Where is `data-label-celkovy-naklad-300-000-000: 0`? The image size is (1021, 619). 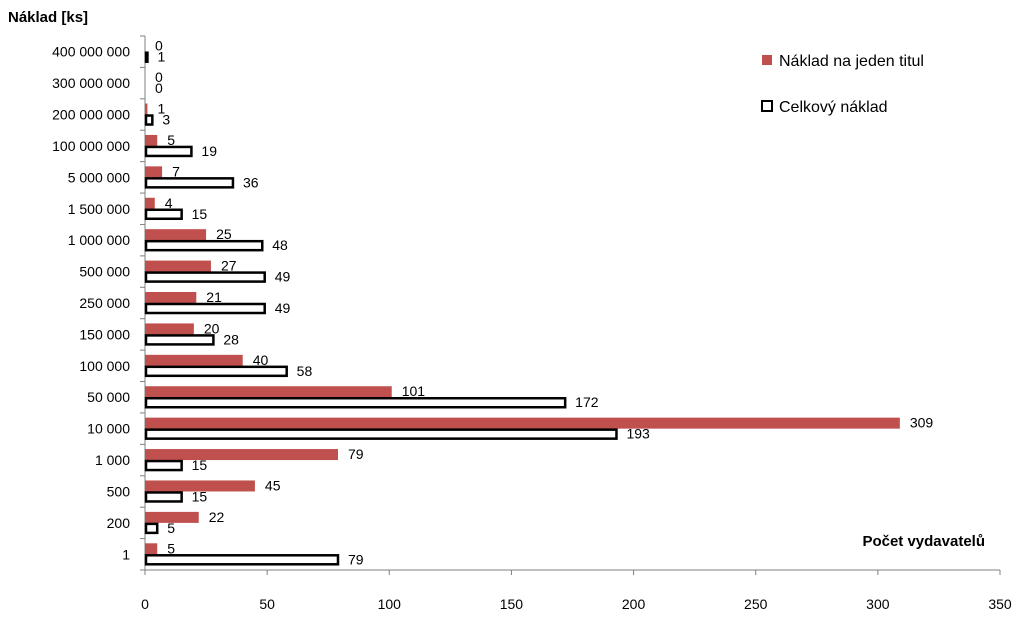
data-label-celkovy-naklad-300-000-000: 0 is located at coordinates (159, 88).